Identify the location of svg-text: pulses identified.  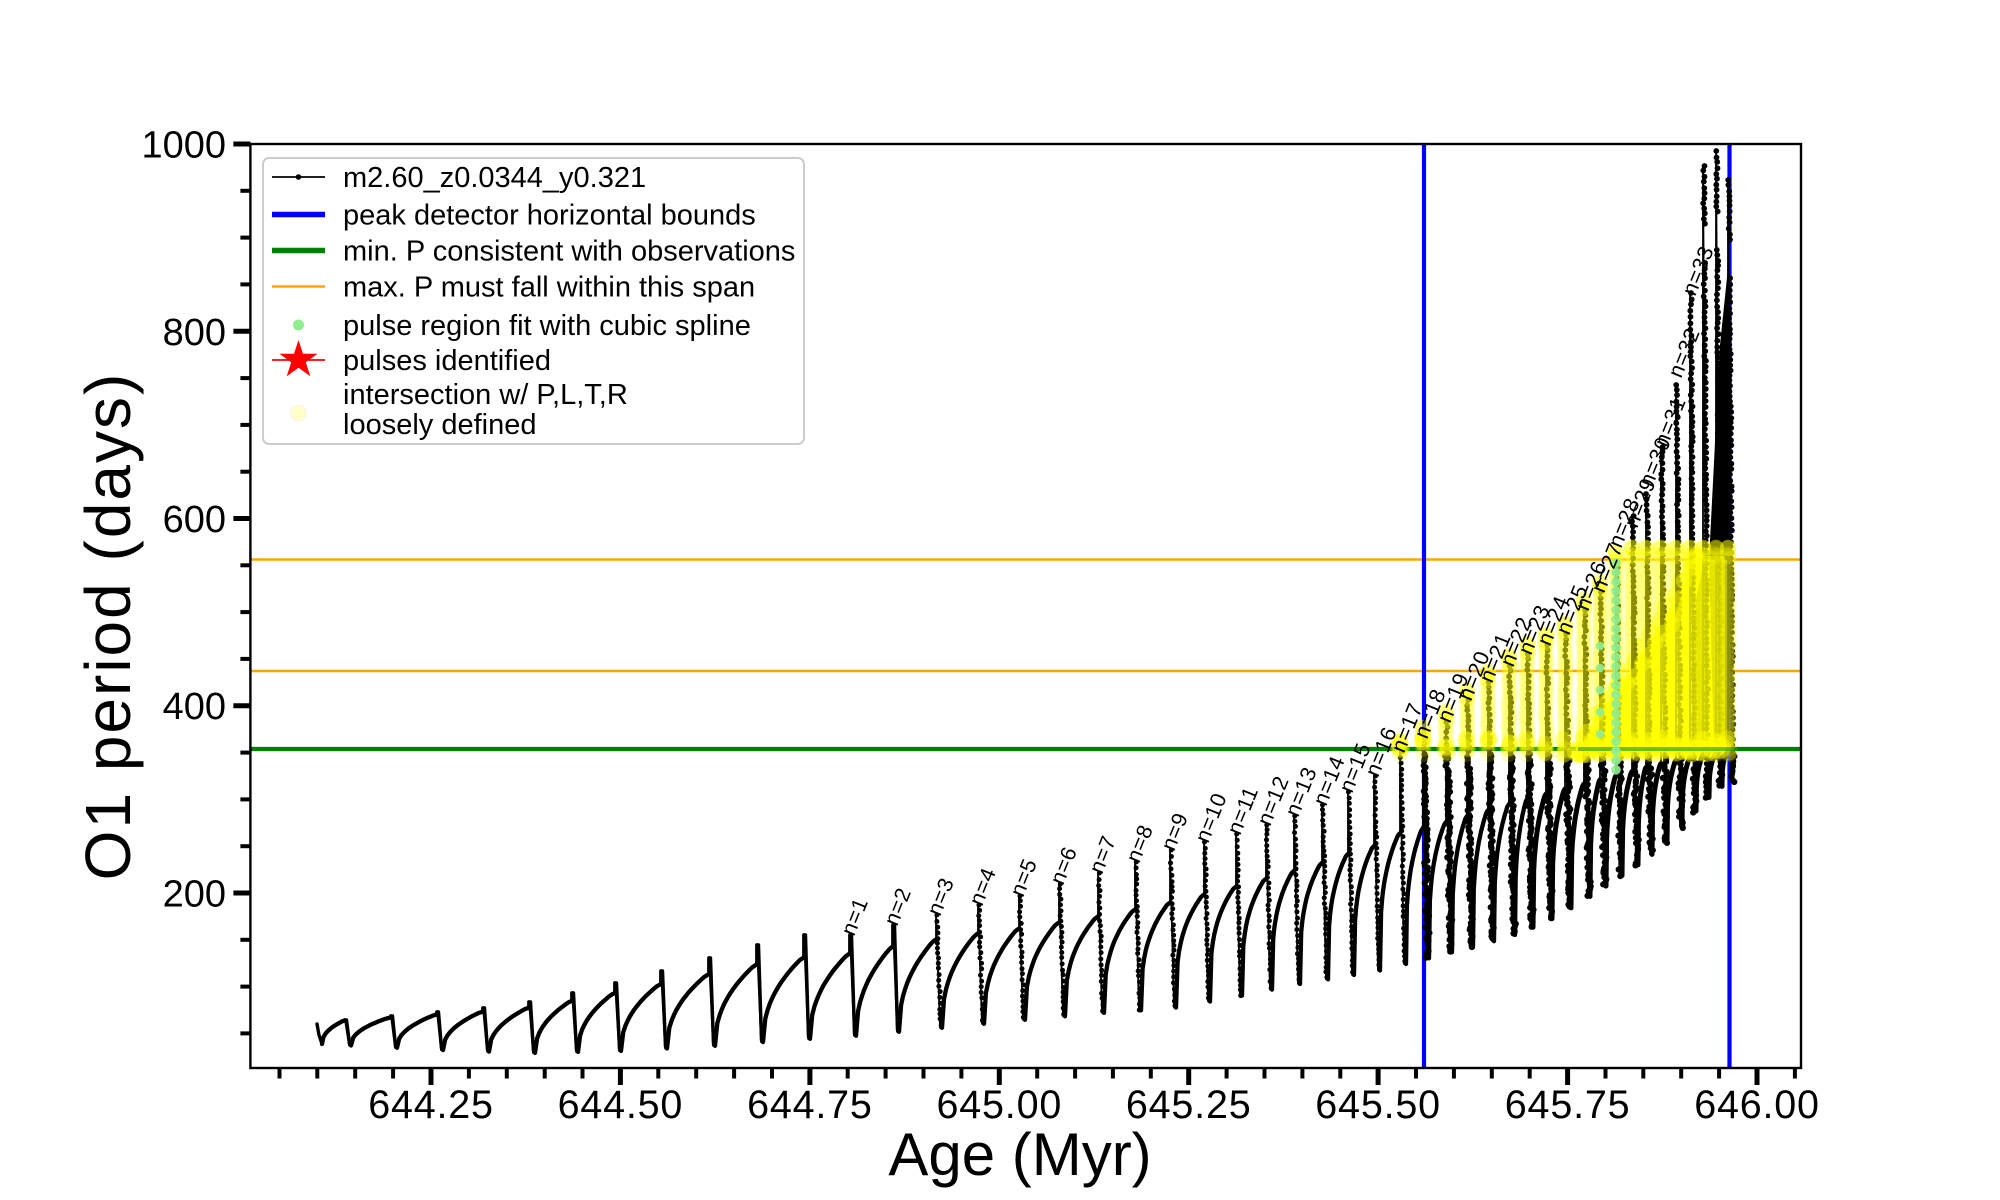
(447, 361).